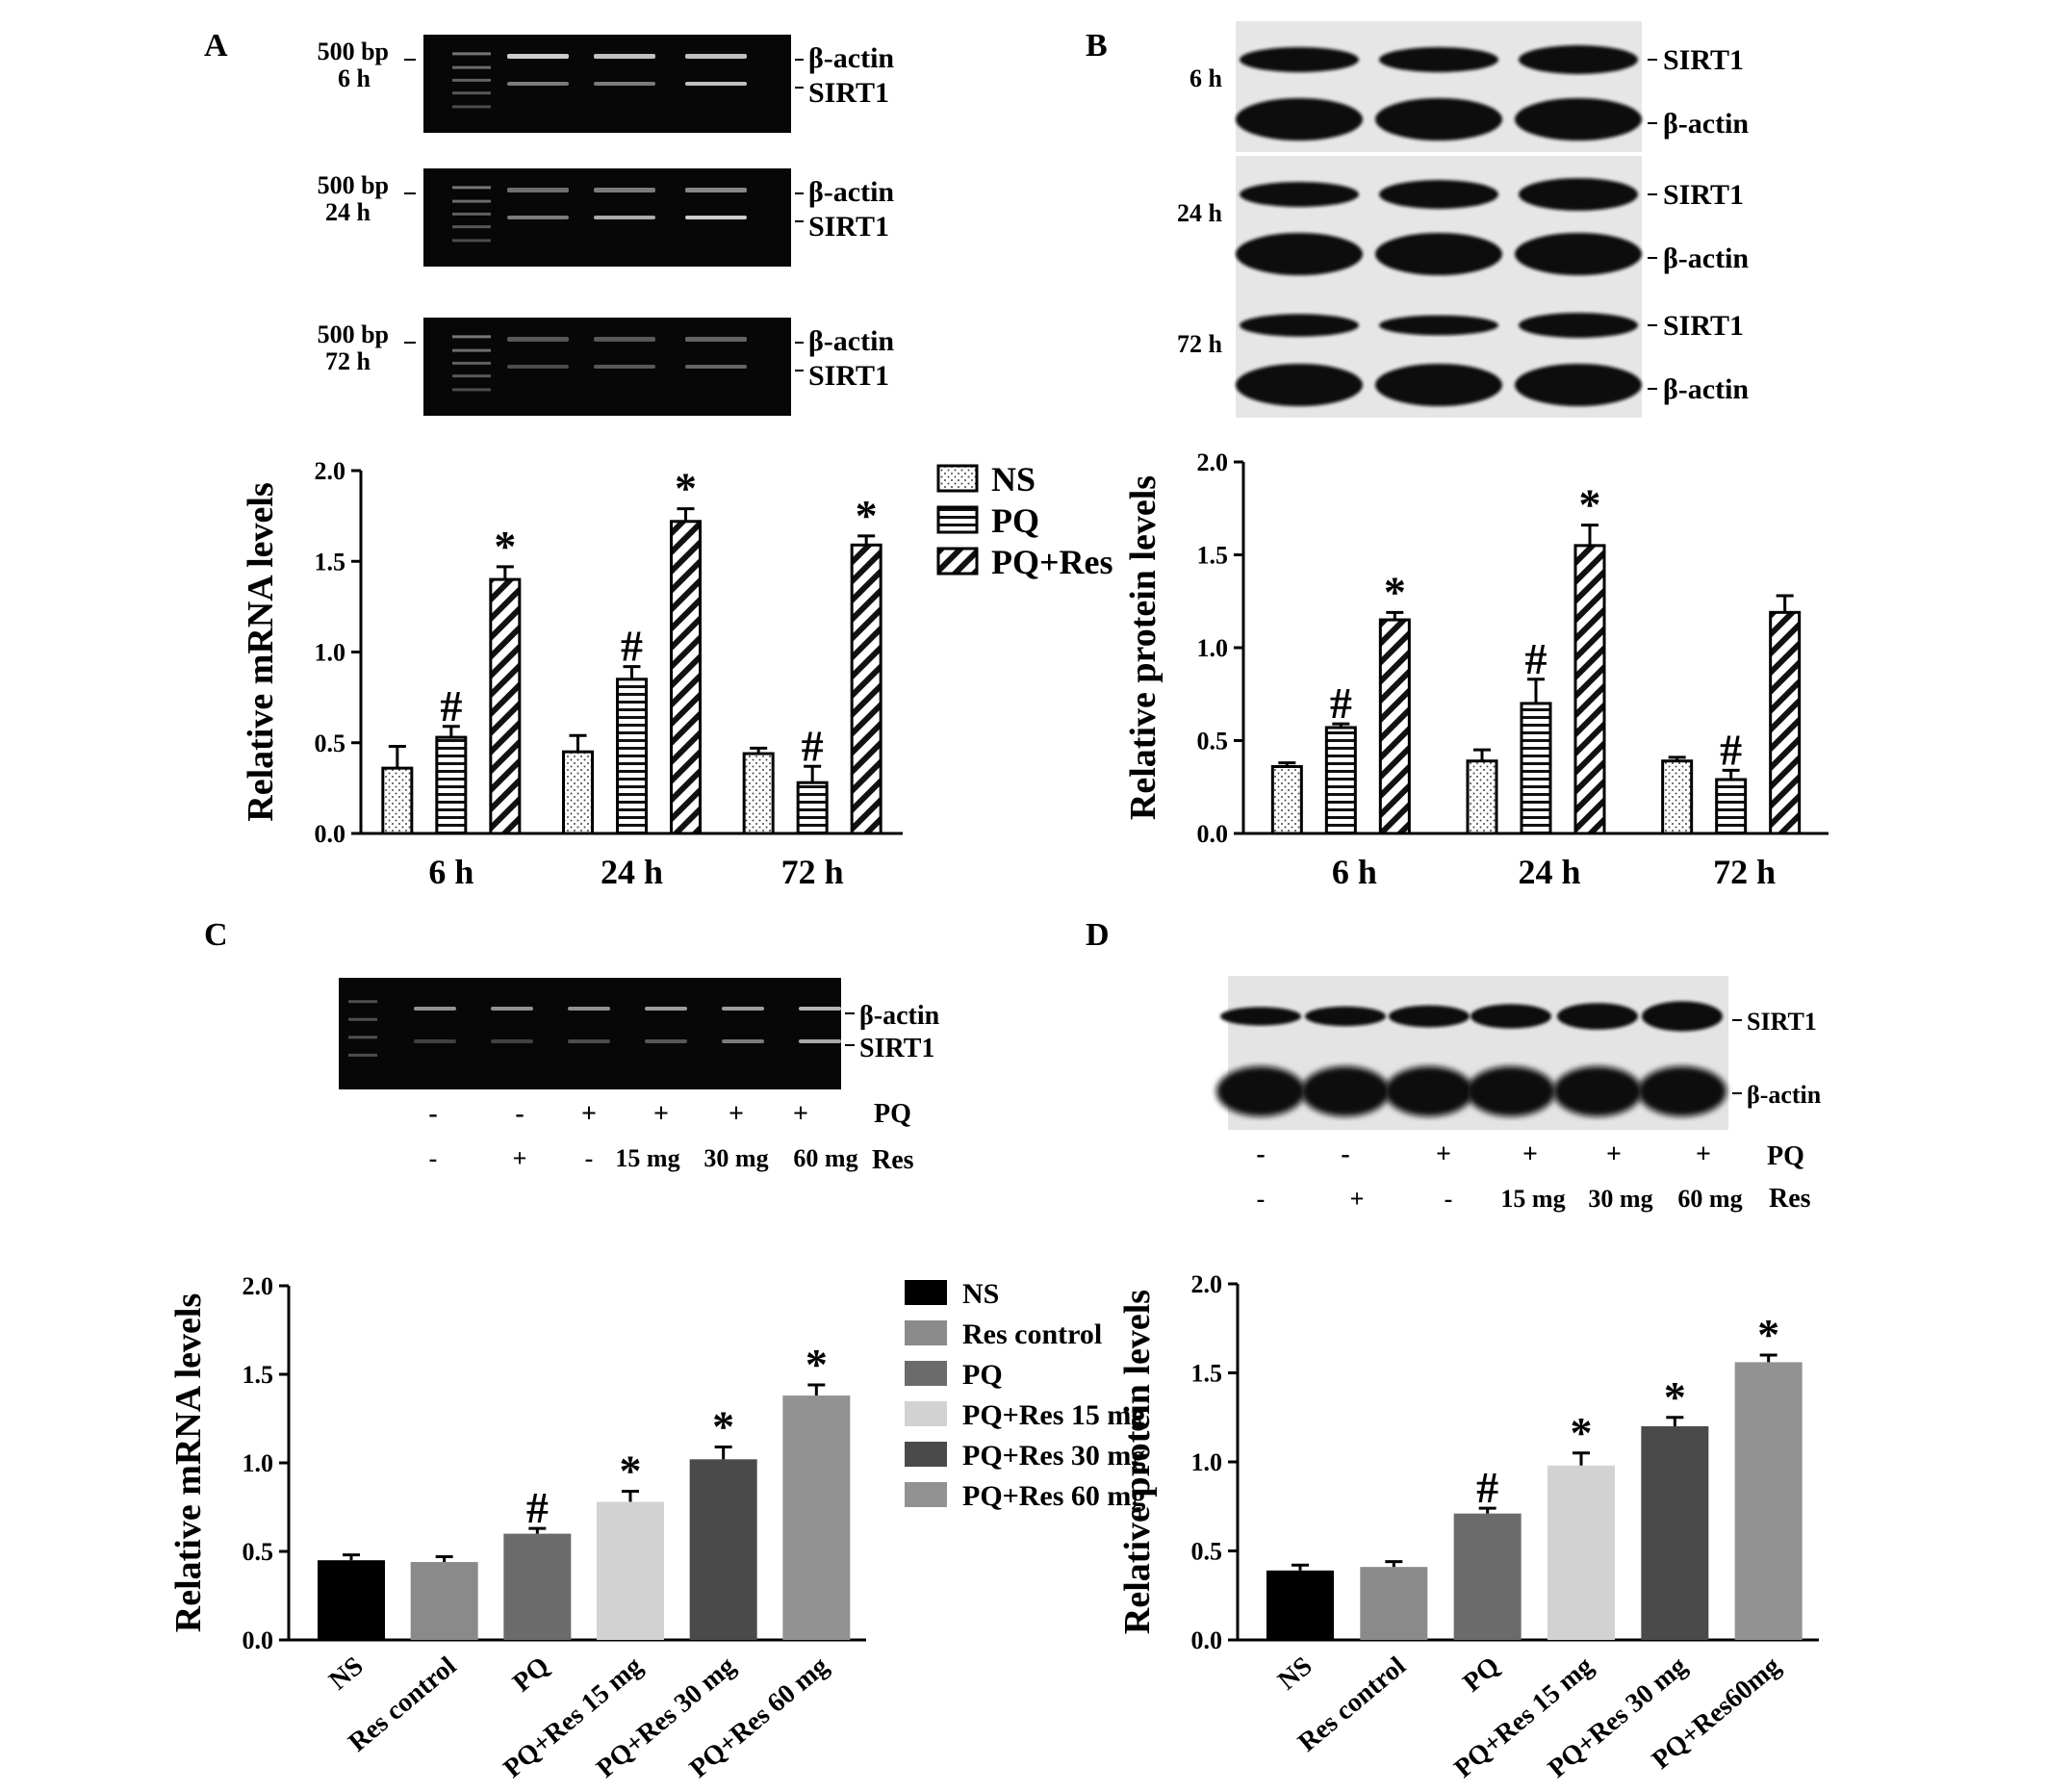  What do you see at coordinates (1744, 872) in the screenshot?
I see `x-tick-label: 72 h` at bounding box center [1744, 872].